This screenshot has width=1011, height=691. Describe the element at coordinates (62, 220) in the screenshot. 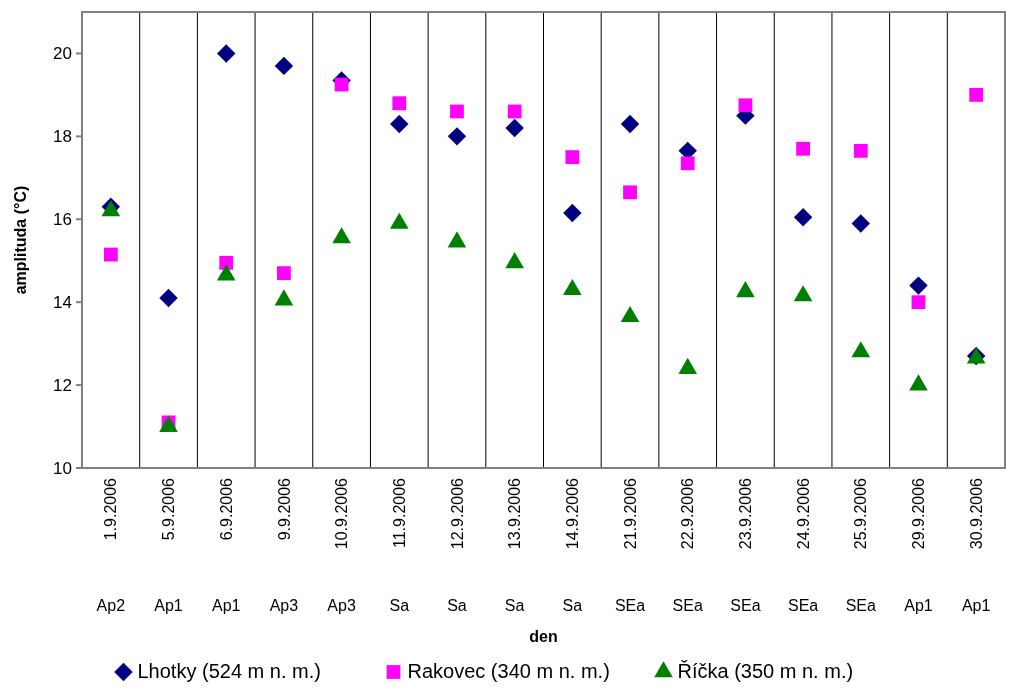

I see `y-tick-label: 16` at that location.